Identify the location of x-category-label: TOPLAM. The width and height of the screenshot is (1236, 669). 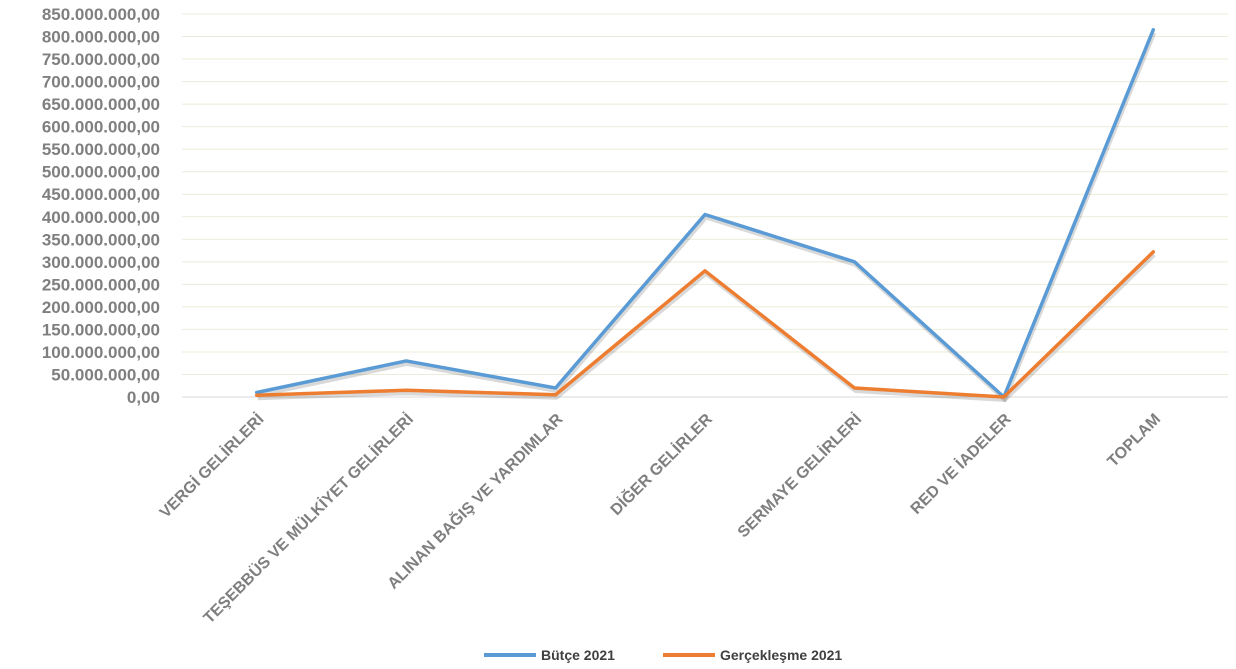
(1135, 441).